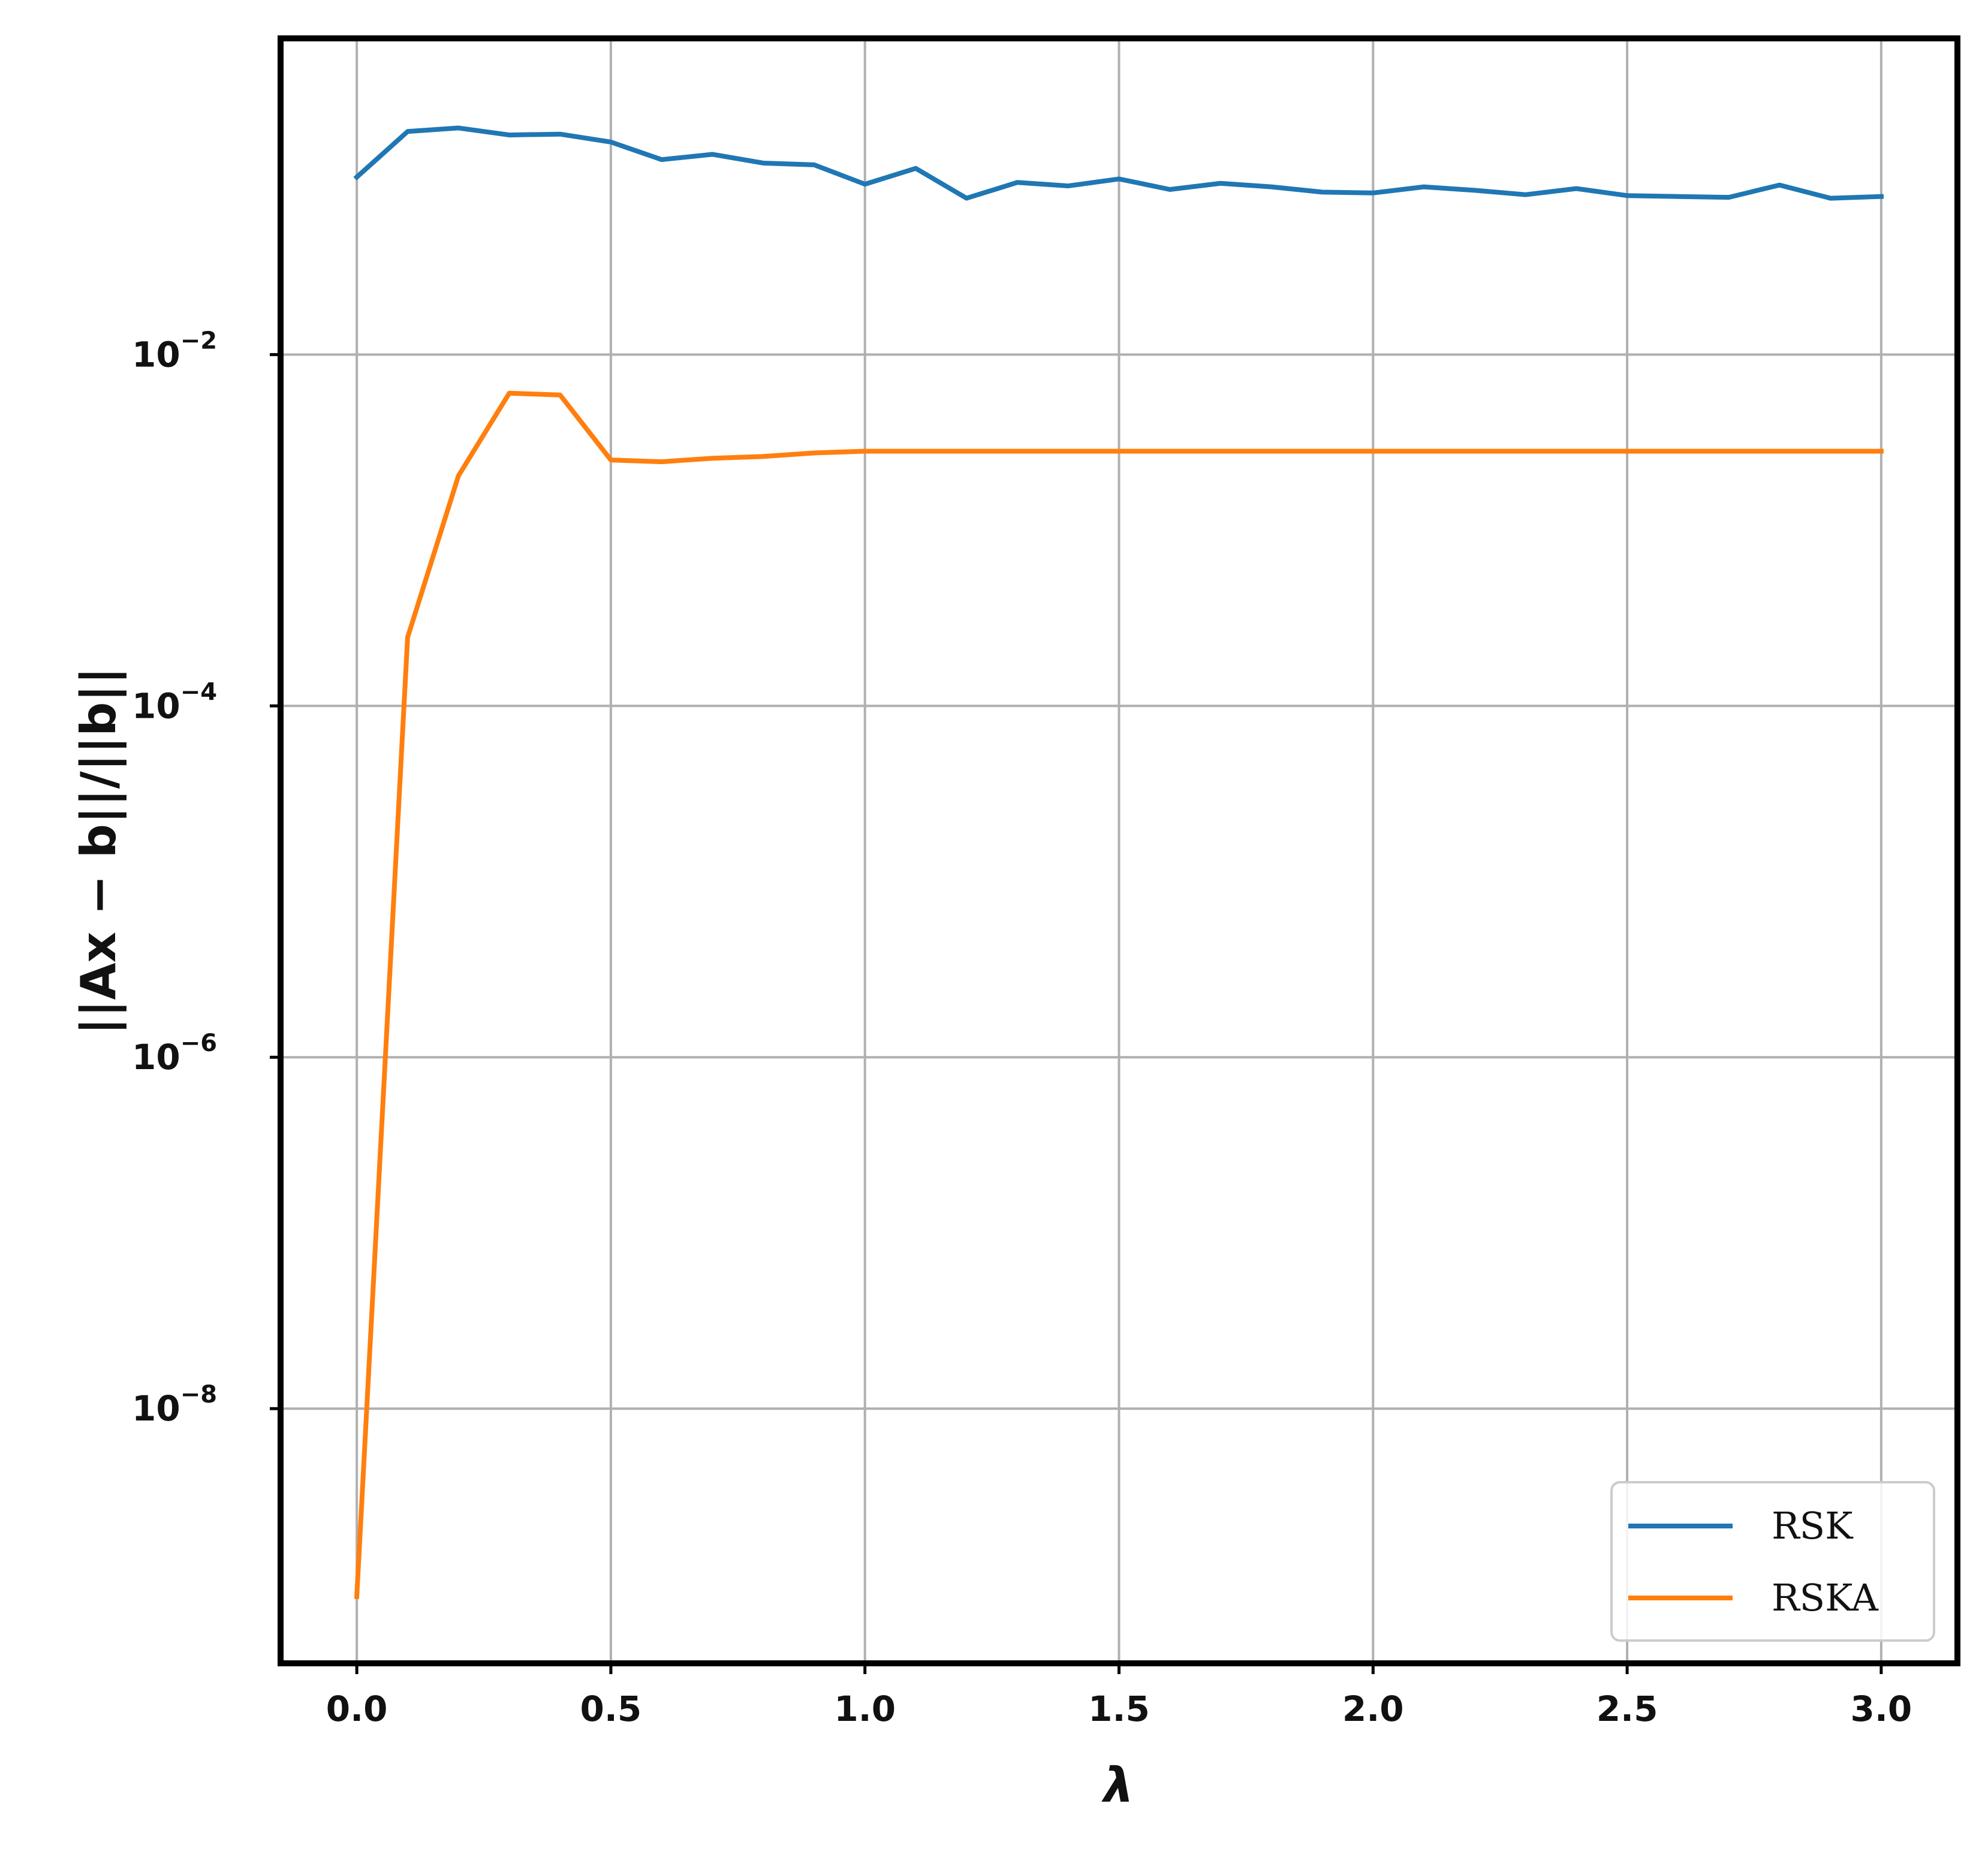  What do you see at coordinates (611, 1709) in the screenshot?
I see `x-tick-label: 0.5` at bounding box center [611, 1709].